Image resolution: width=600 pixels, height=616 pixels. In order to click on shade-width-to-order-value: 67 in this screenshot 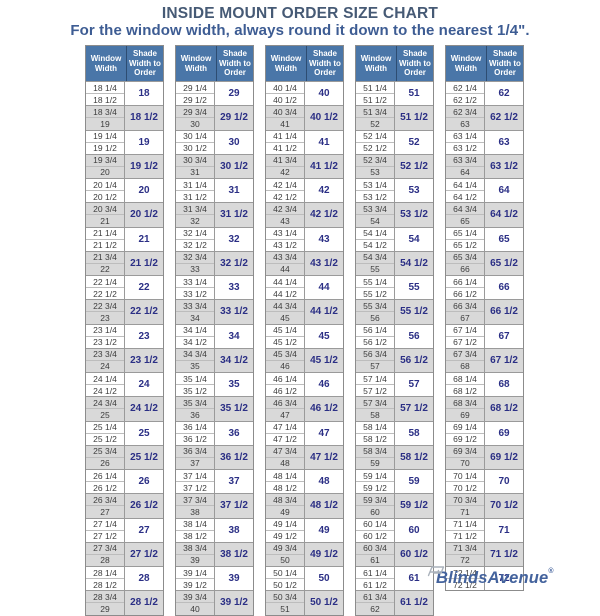, I will do `click(504, 336)`.